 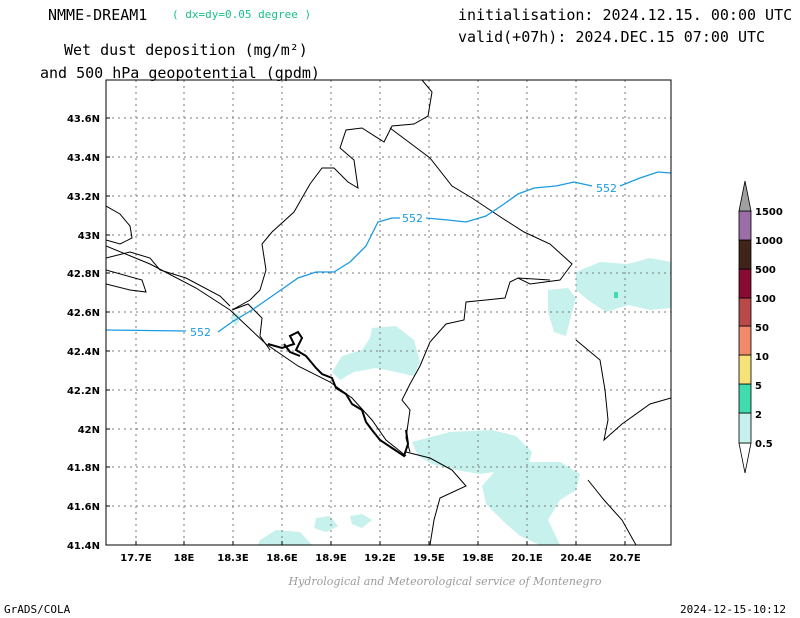 What do you see at coordinates (89, 236) in the screenshot?
I see `lat-label: 43N` at bounding box center [89, 236].